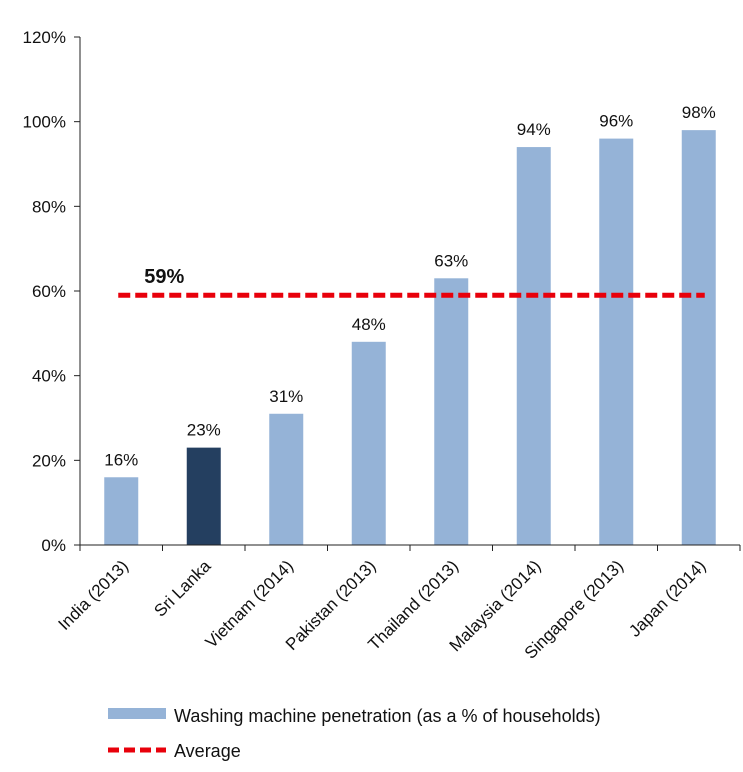 The width and height of the screenshot is (743, 772). I want to click on data-label: 98%, so click(699, 112).